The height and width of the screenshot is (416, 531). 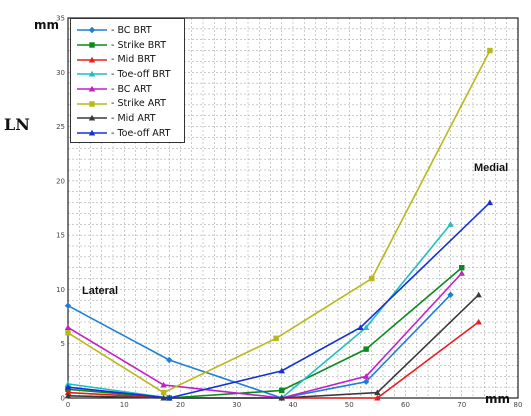 What do you see at coordinates (17, 124) in the screenshot?
I see `y-axis-name: LN` at bounding box center [17, 124].